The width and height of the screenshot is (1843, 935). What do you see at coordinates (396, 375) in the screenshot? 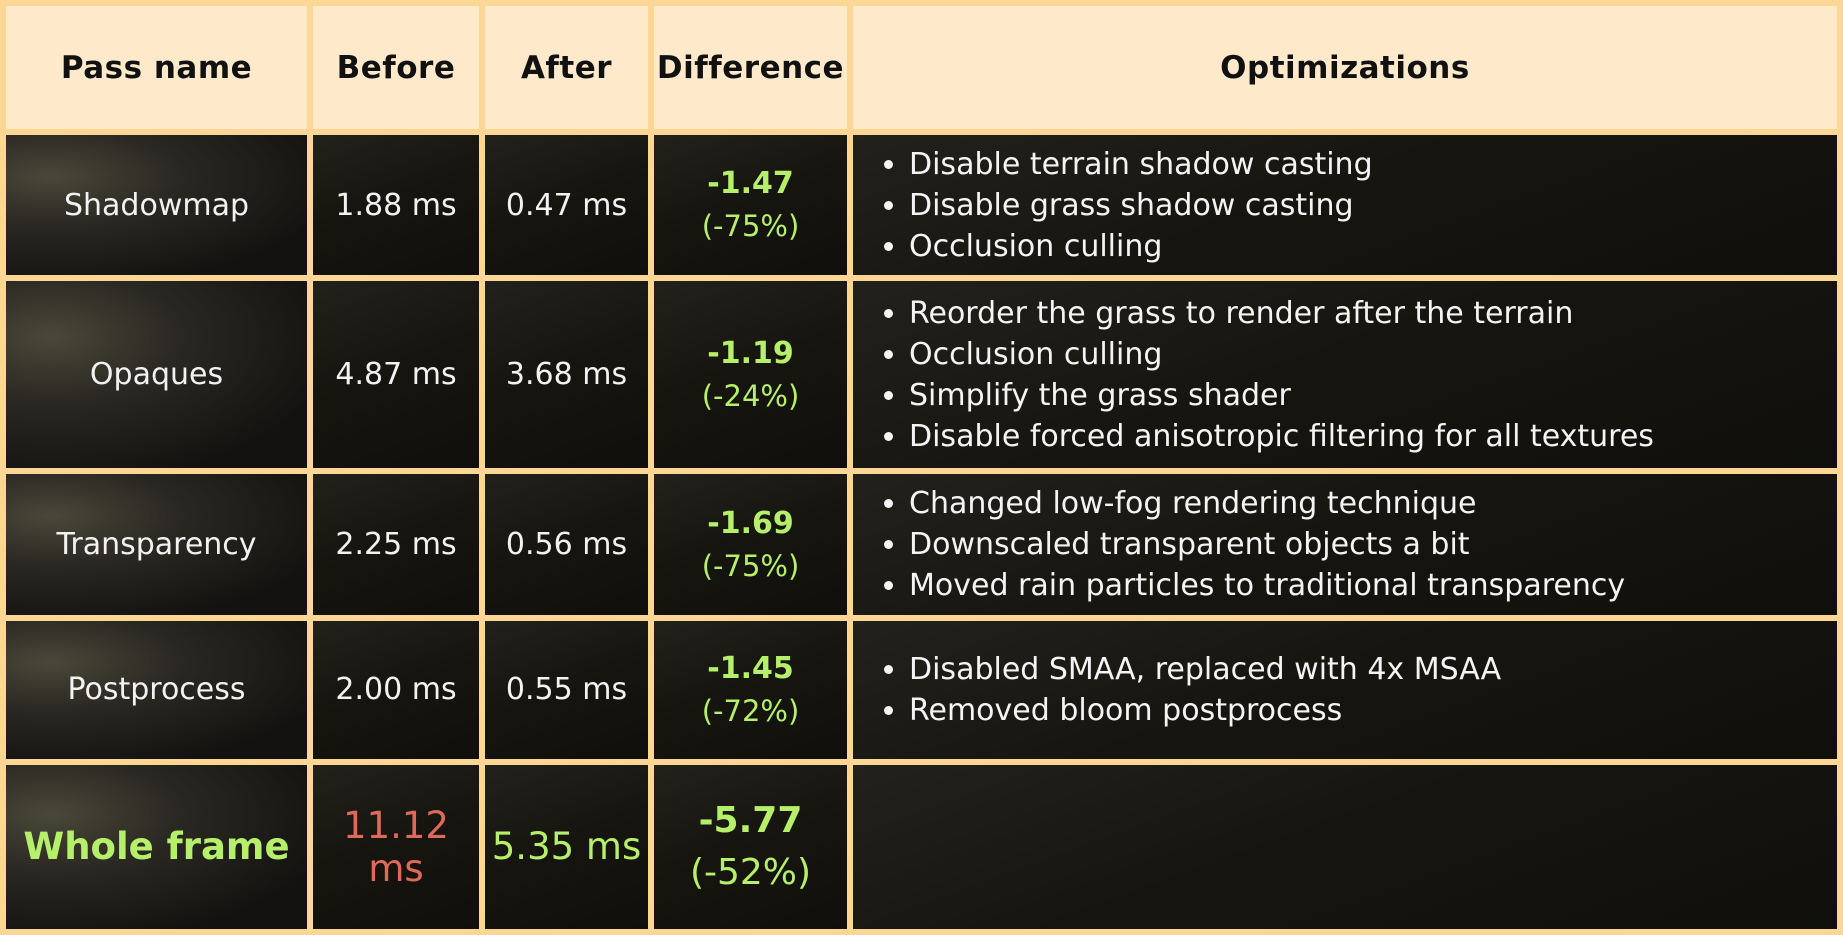
I see `before-cell: 4.87 ms` at bounding box center [396, 375].